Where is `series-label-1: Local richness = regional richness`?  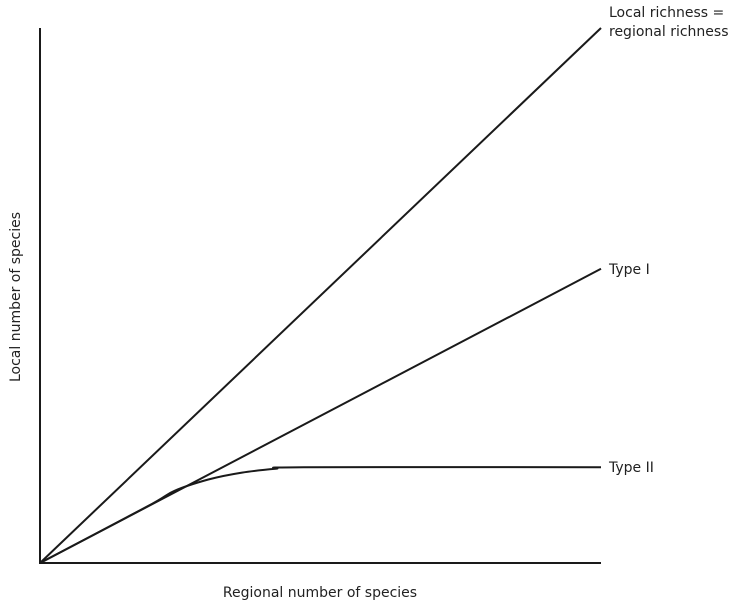
series-label-1: Local richness = regional richness is located at coordinates (669, 22).